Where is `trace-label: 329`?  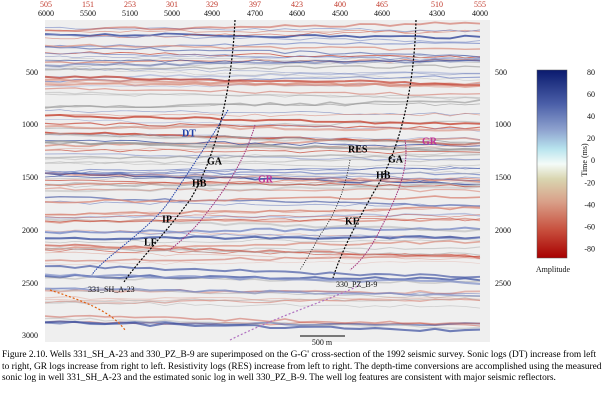
trace-label: 329 is located at coordinates (212, 4).